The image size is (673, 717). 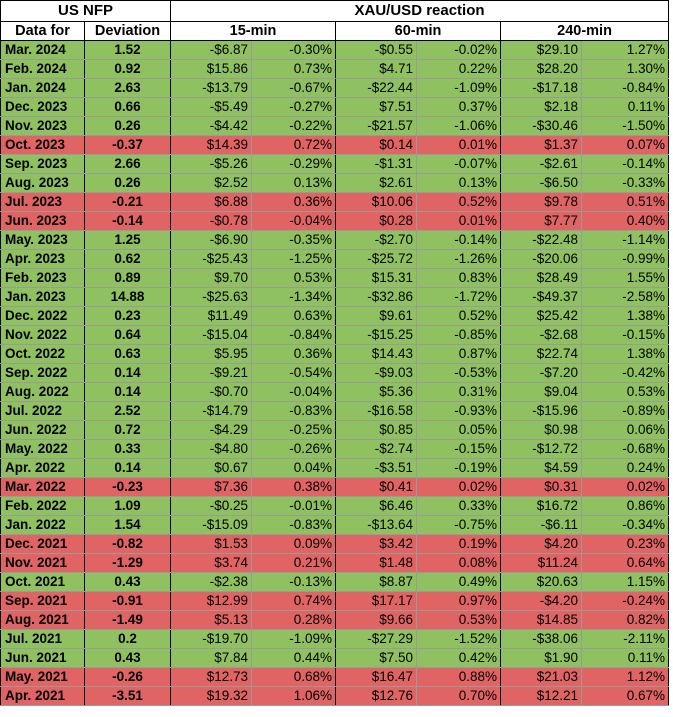 What do you see at coordinates (459, 696) in the screenshot?
I see `pct-60min-cell: 0.70%` at bounding box center [459, 696].